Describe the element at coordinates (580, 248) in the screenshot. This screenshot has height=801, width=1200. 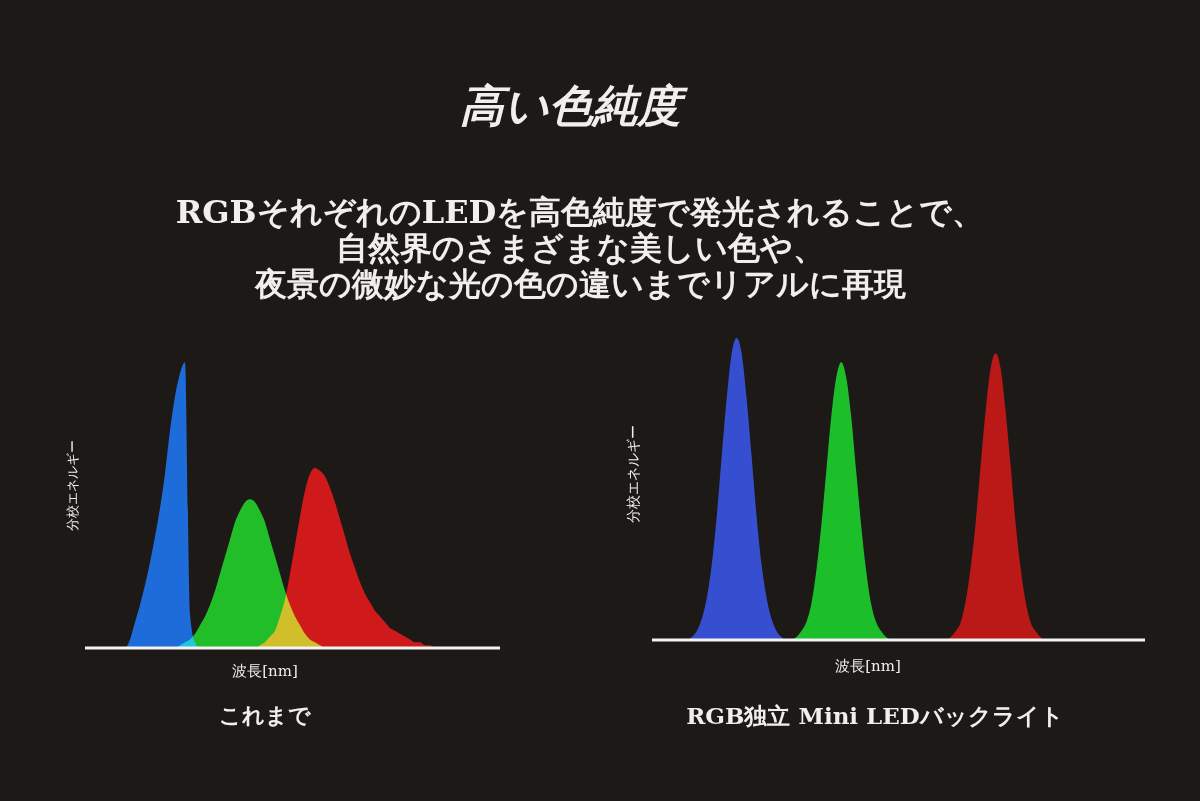
I see `text: 自然界のさまざまな美しい色や、` at that location.